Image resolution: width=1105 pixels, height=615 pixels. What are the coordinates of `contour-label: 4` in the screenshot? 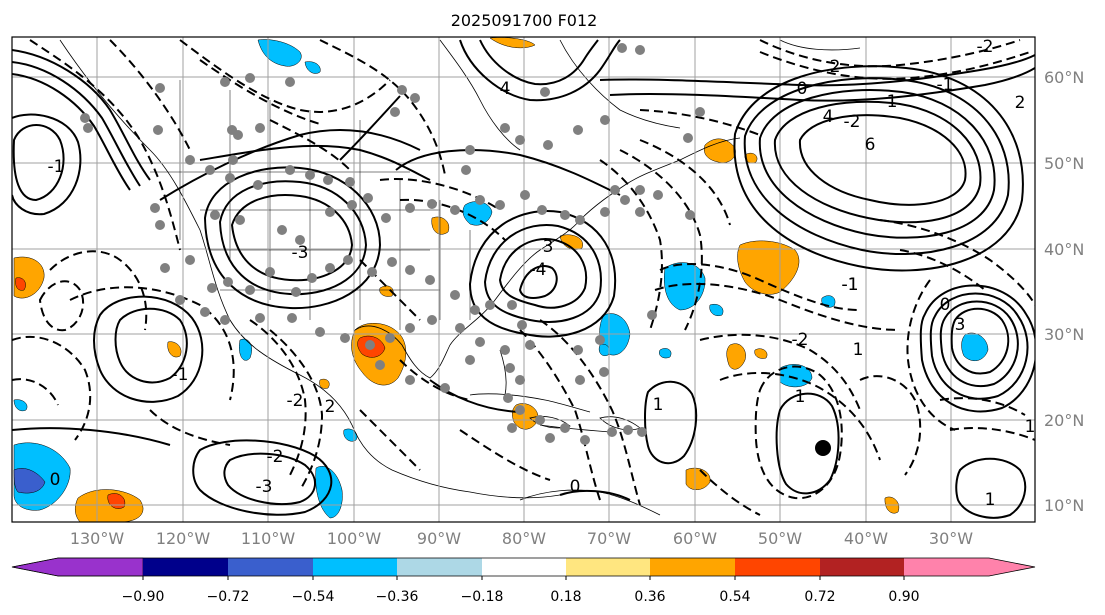 It's located at (828, 117).